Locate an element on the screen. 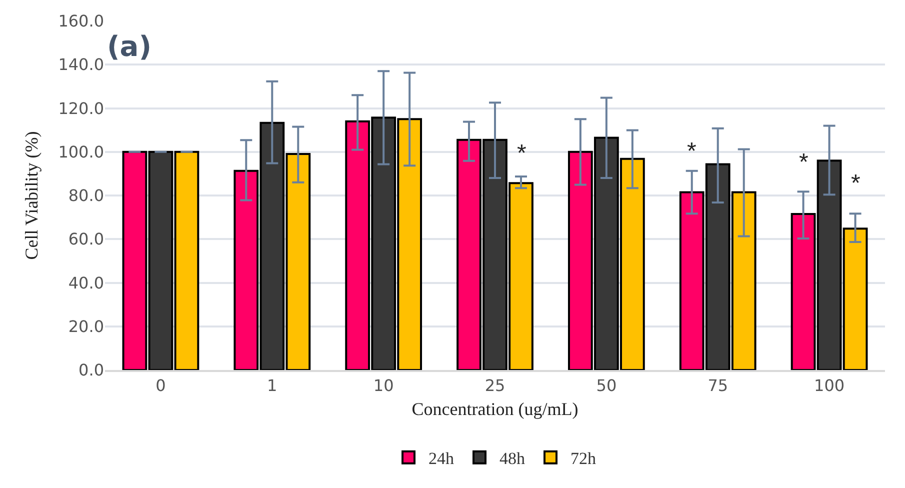  y-tick-label: 160.0 is located at coordinates (81, 21).